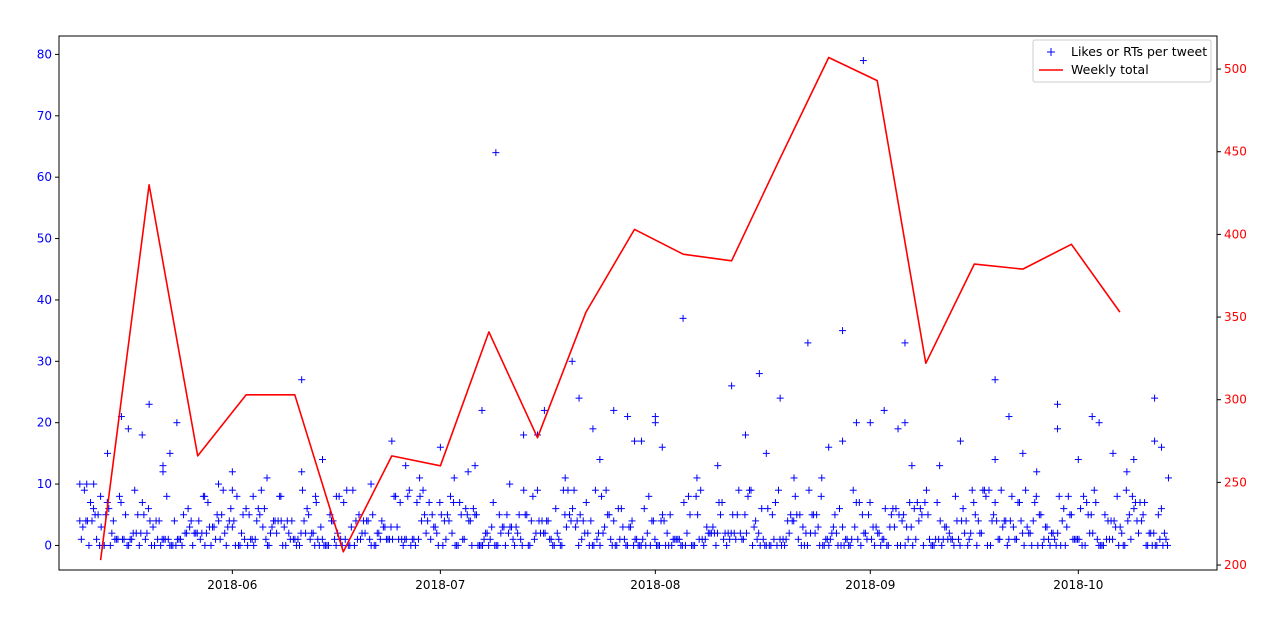 The image size is (1280, 619). What do you see at coordinates (1235, 69) in the screenshot?
I see `y-right-tick-label: 500` at bounding box center [1235, 69].